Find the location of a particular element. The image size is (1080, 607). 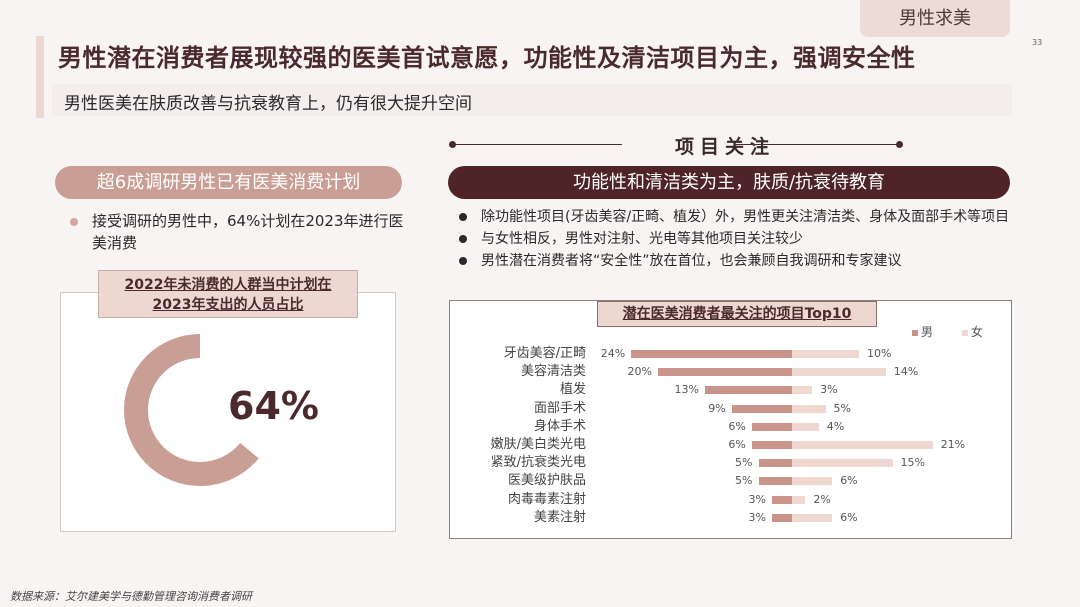

male-value: 20% is located at coordinates (639, 372).